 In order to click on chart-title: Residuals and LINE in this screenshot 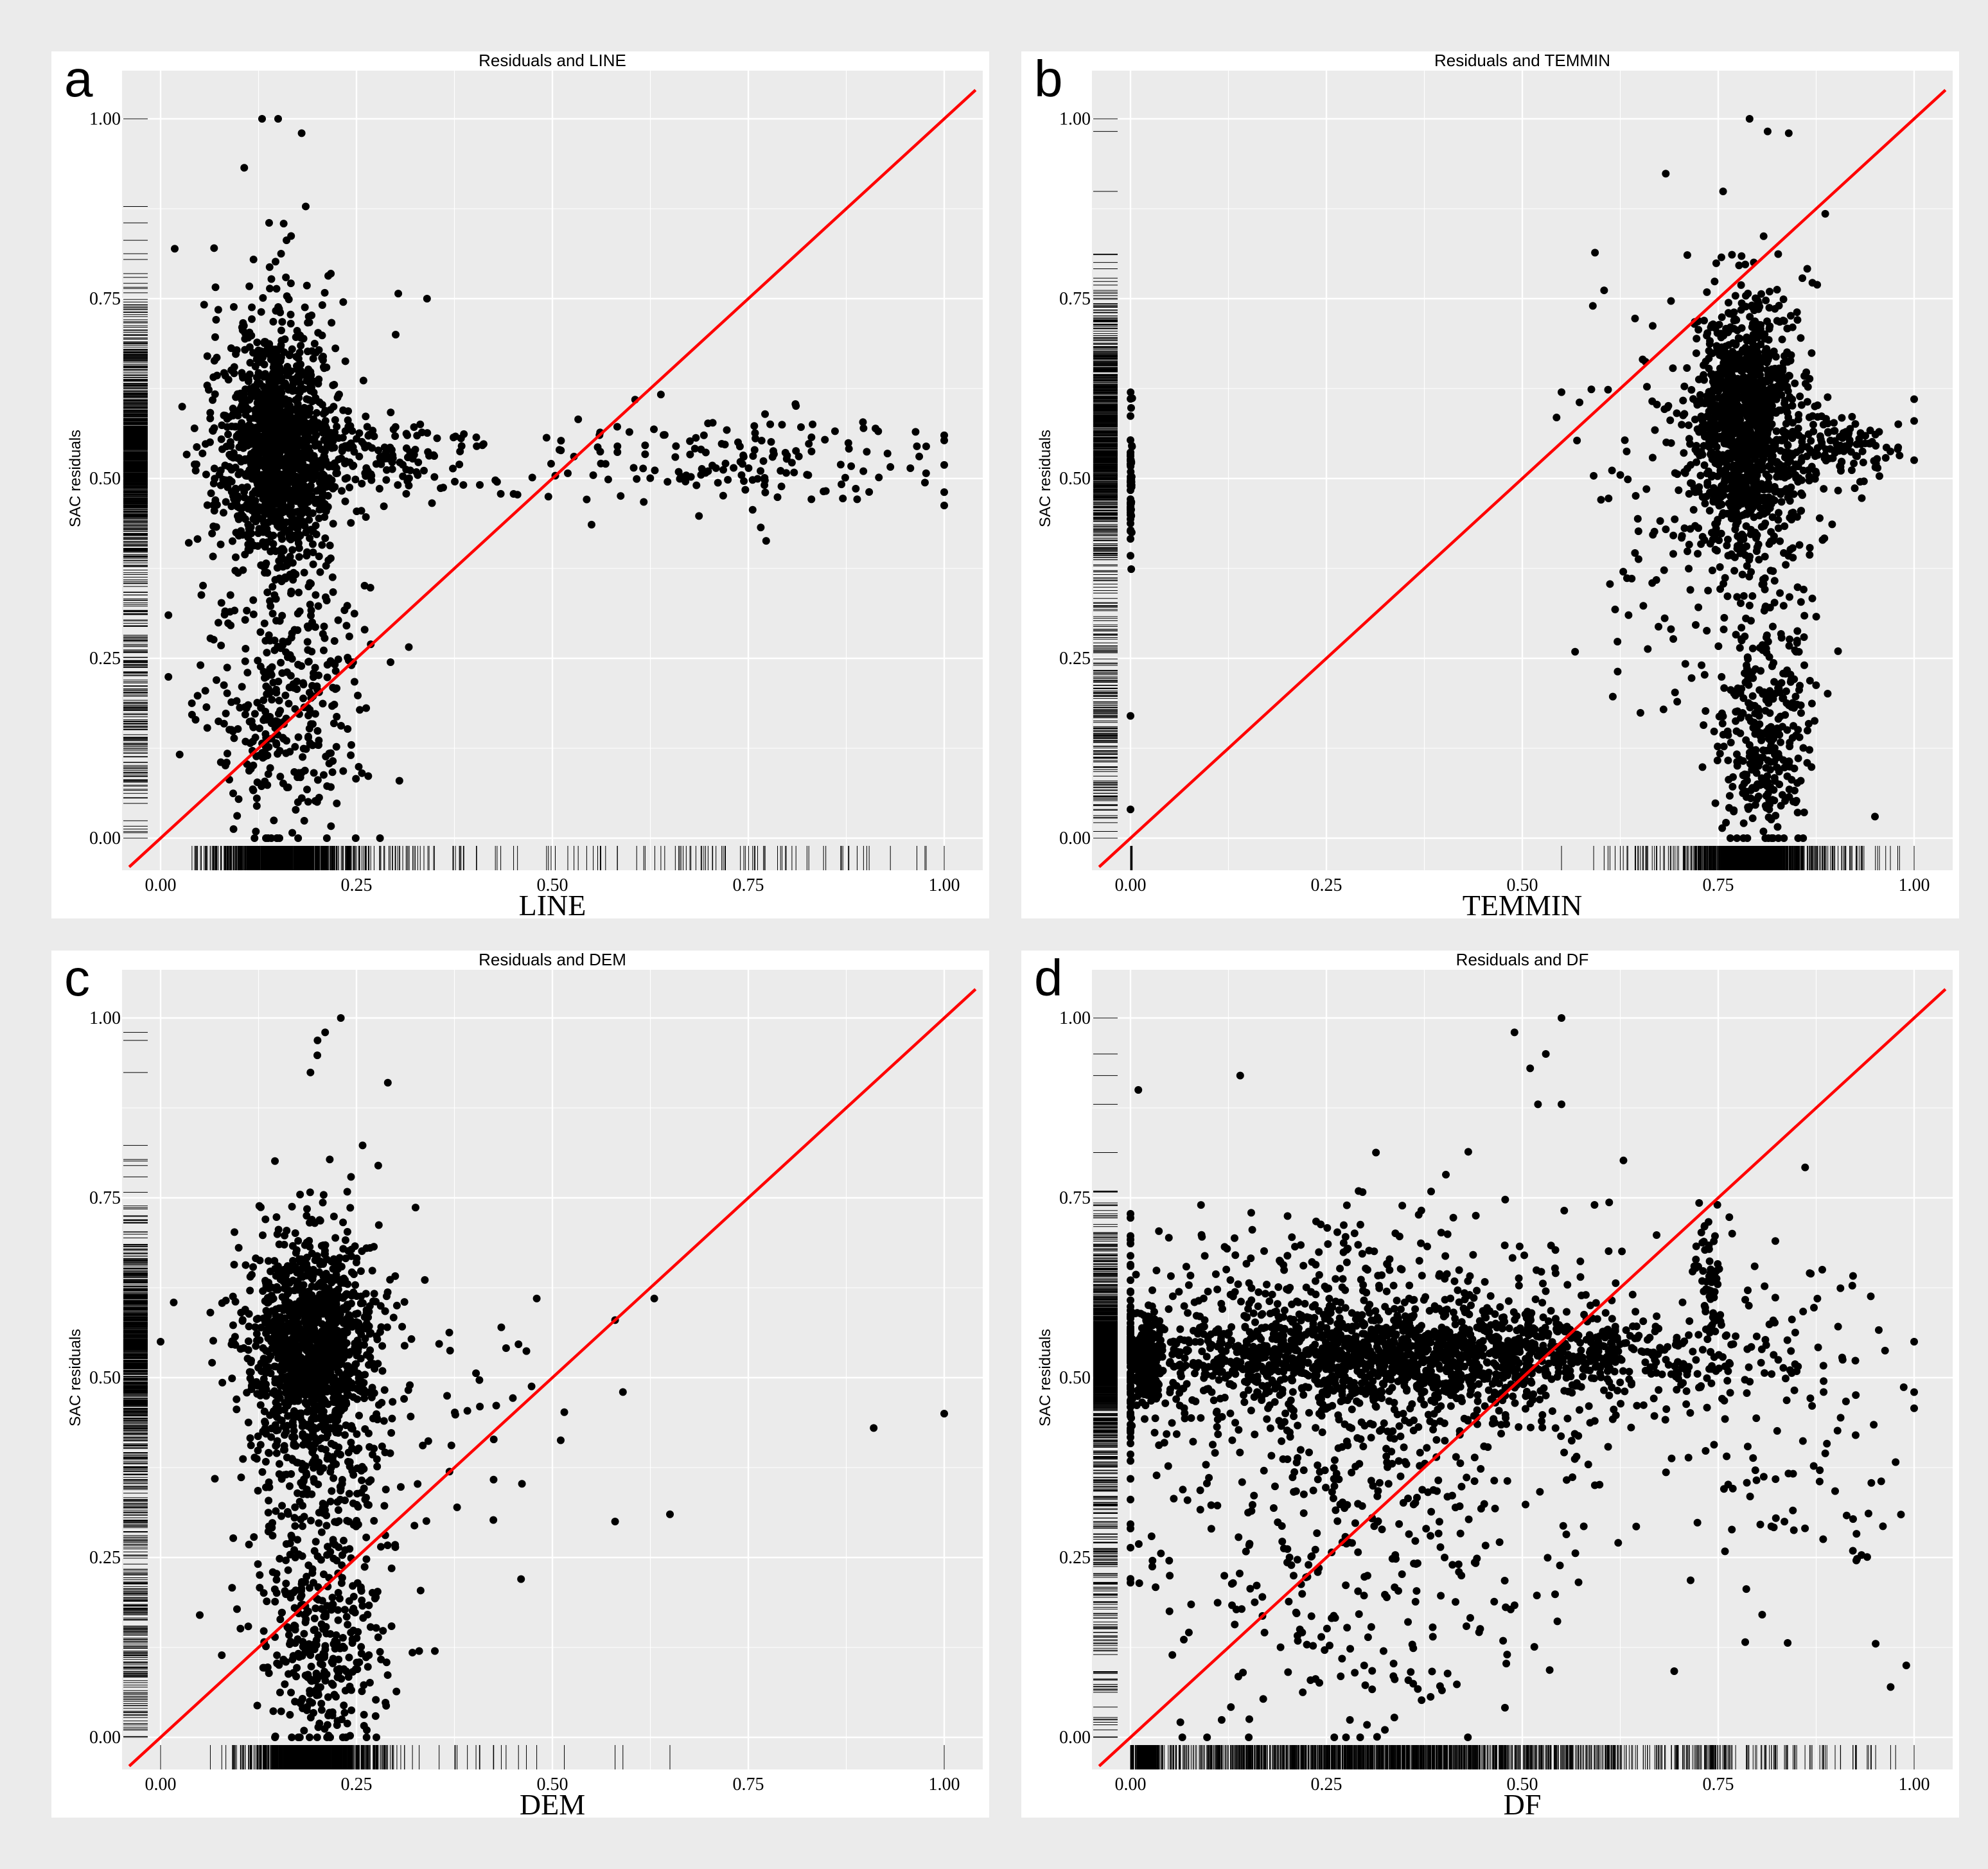, I will do `click(552, 60)`.